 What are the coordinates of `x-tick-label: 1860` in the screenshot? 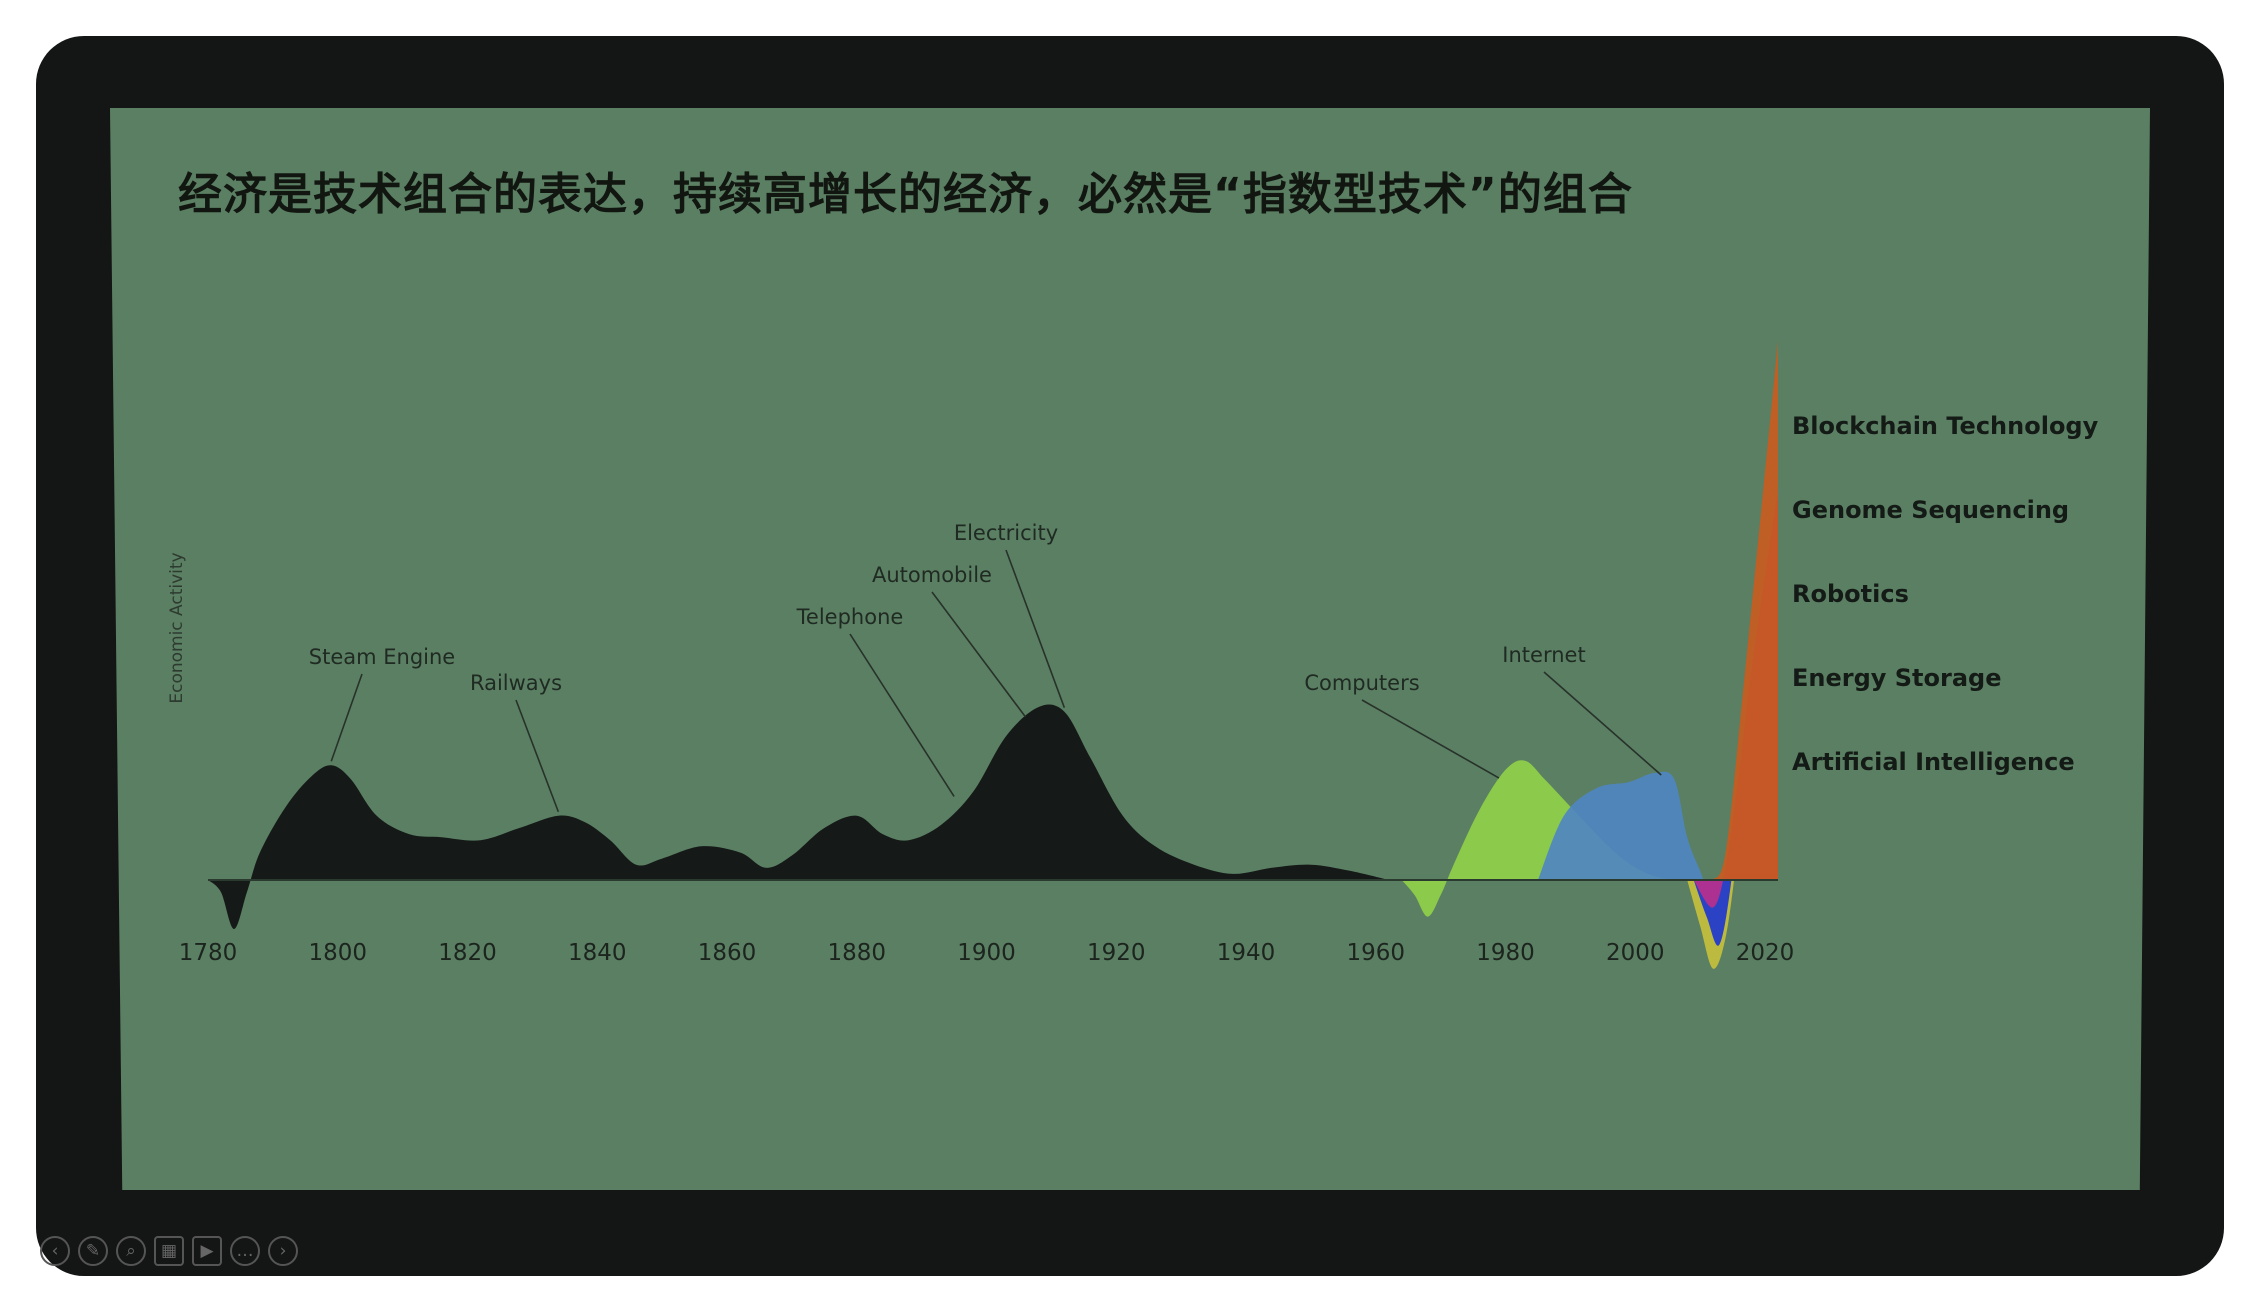 It's located at (727, 953).